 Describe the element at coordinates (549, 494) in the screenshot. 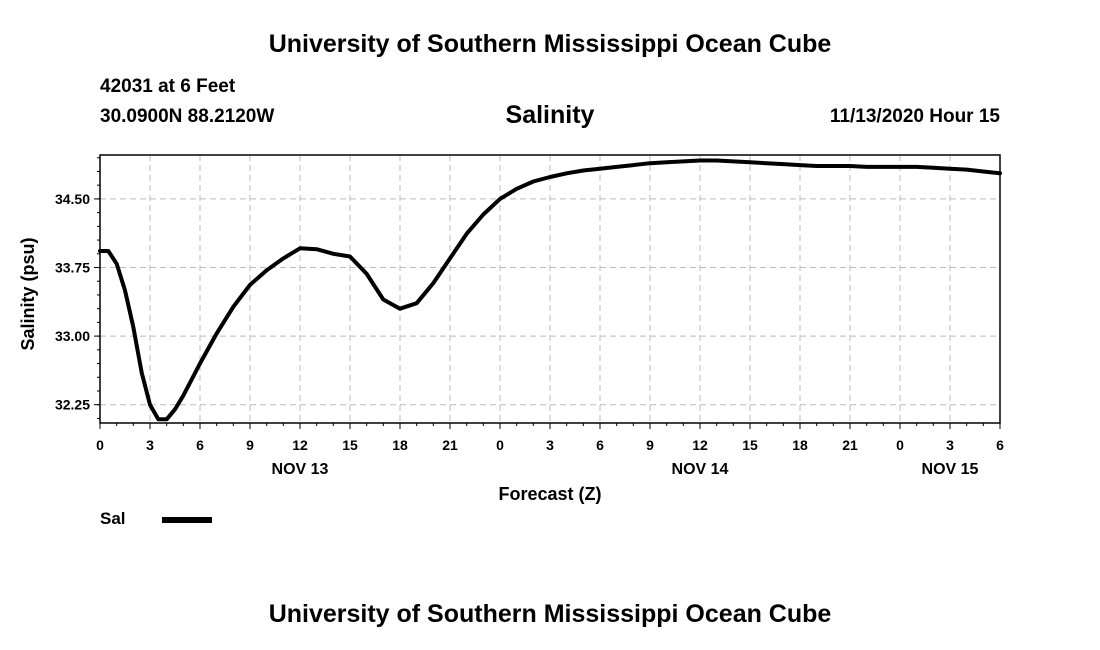

I see `x-axis-label: Forecast (Z)` at that location.